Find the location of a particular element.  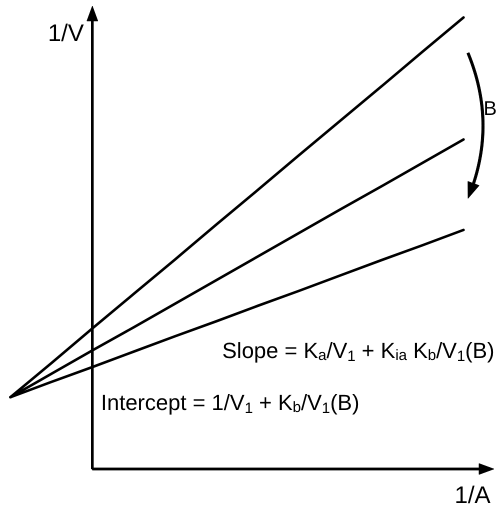

x-axis-title: 1/A is located at coordinates (472, 494).